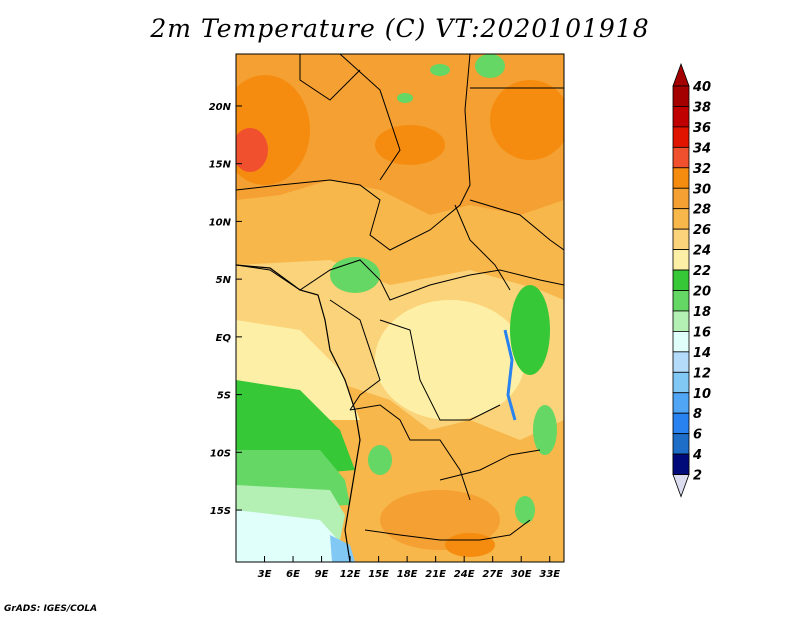 This screenshot has width=800, height=622. I want to click on field-rift-lakes, so click(510, 375).